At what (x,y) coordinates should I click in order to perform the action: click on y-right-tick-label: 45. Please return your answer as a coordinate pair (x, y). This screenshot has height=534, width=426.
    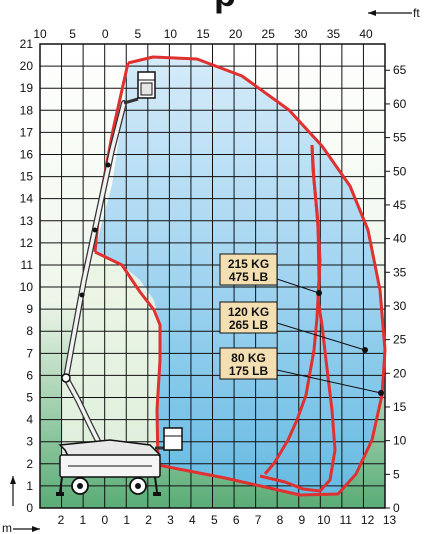
    Looking at the image, I should click on (400, 205).